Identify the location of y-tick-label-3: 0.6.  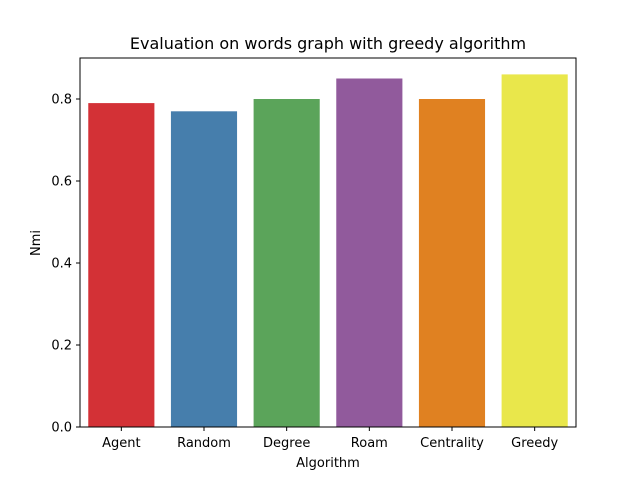
(61, 182).